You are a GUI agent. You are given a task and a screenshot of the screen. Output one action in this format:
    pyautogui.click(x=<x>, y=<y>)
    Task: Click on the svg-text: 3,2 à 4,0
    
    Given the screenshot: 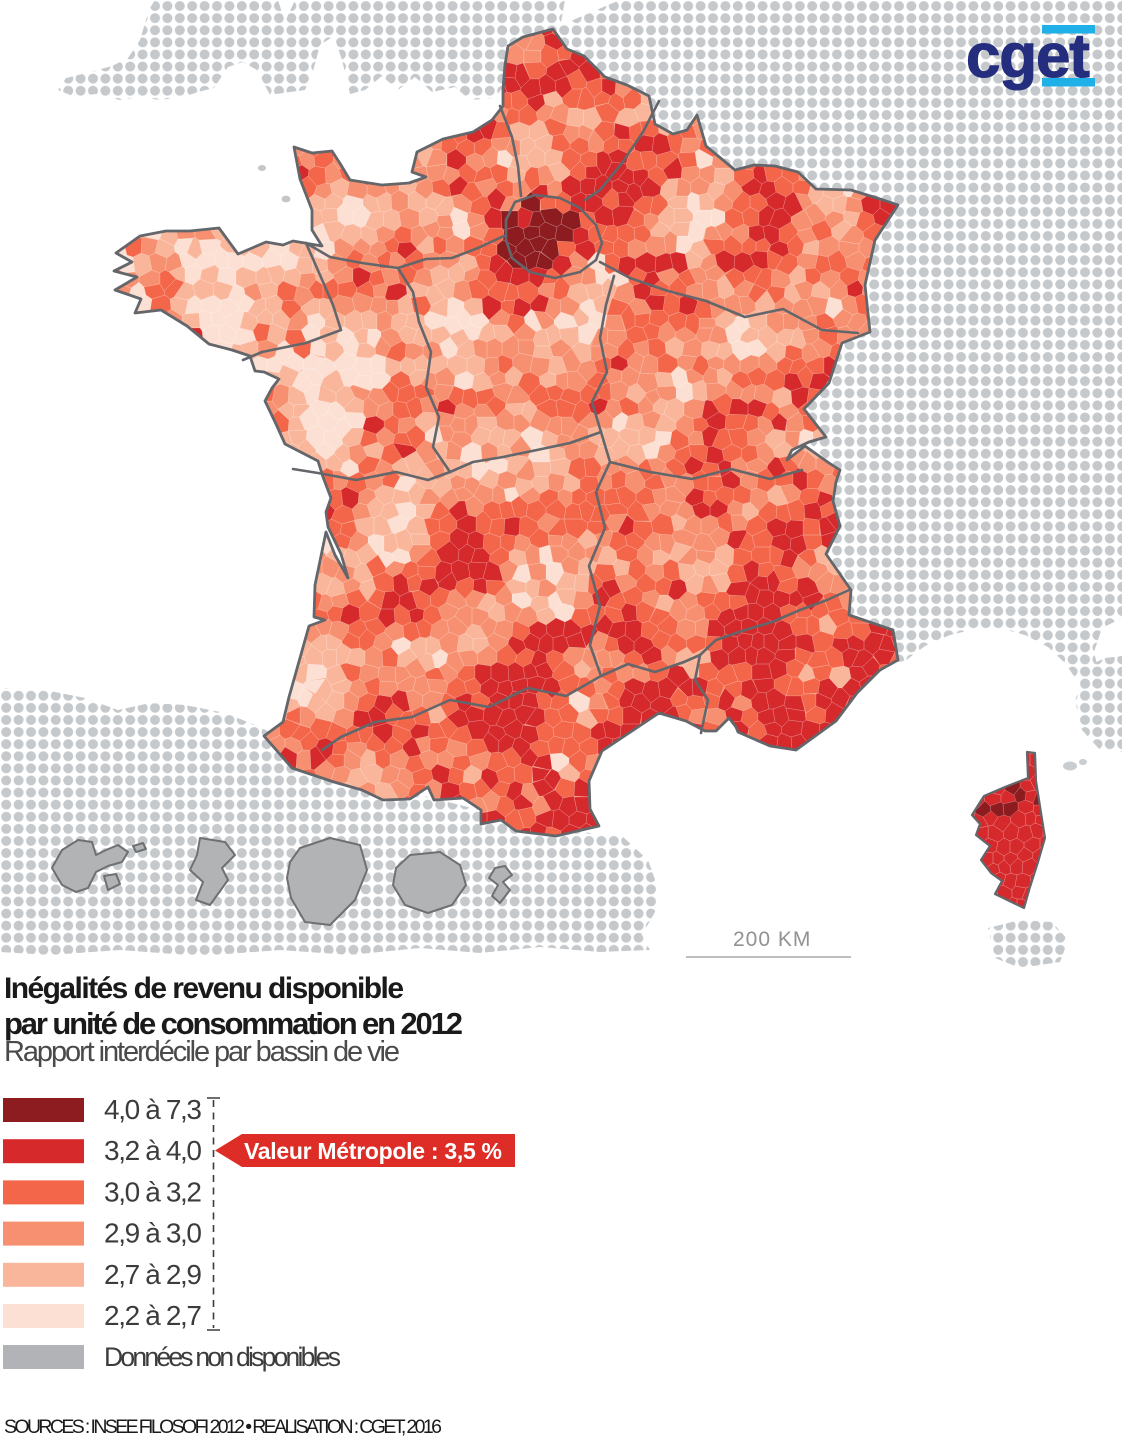 What is the action you would take?
    pyautogui.click(x=153, y=1150)
    